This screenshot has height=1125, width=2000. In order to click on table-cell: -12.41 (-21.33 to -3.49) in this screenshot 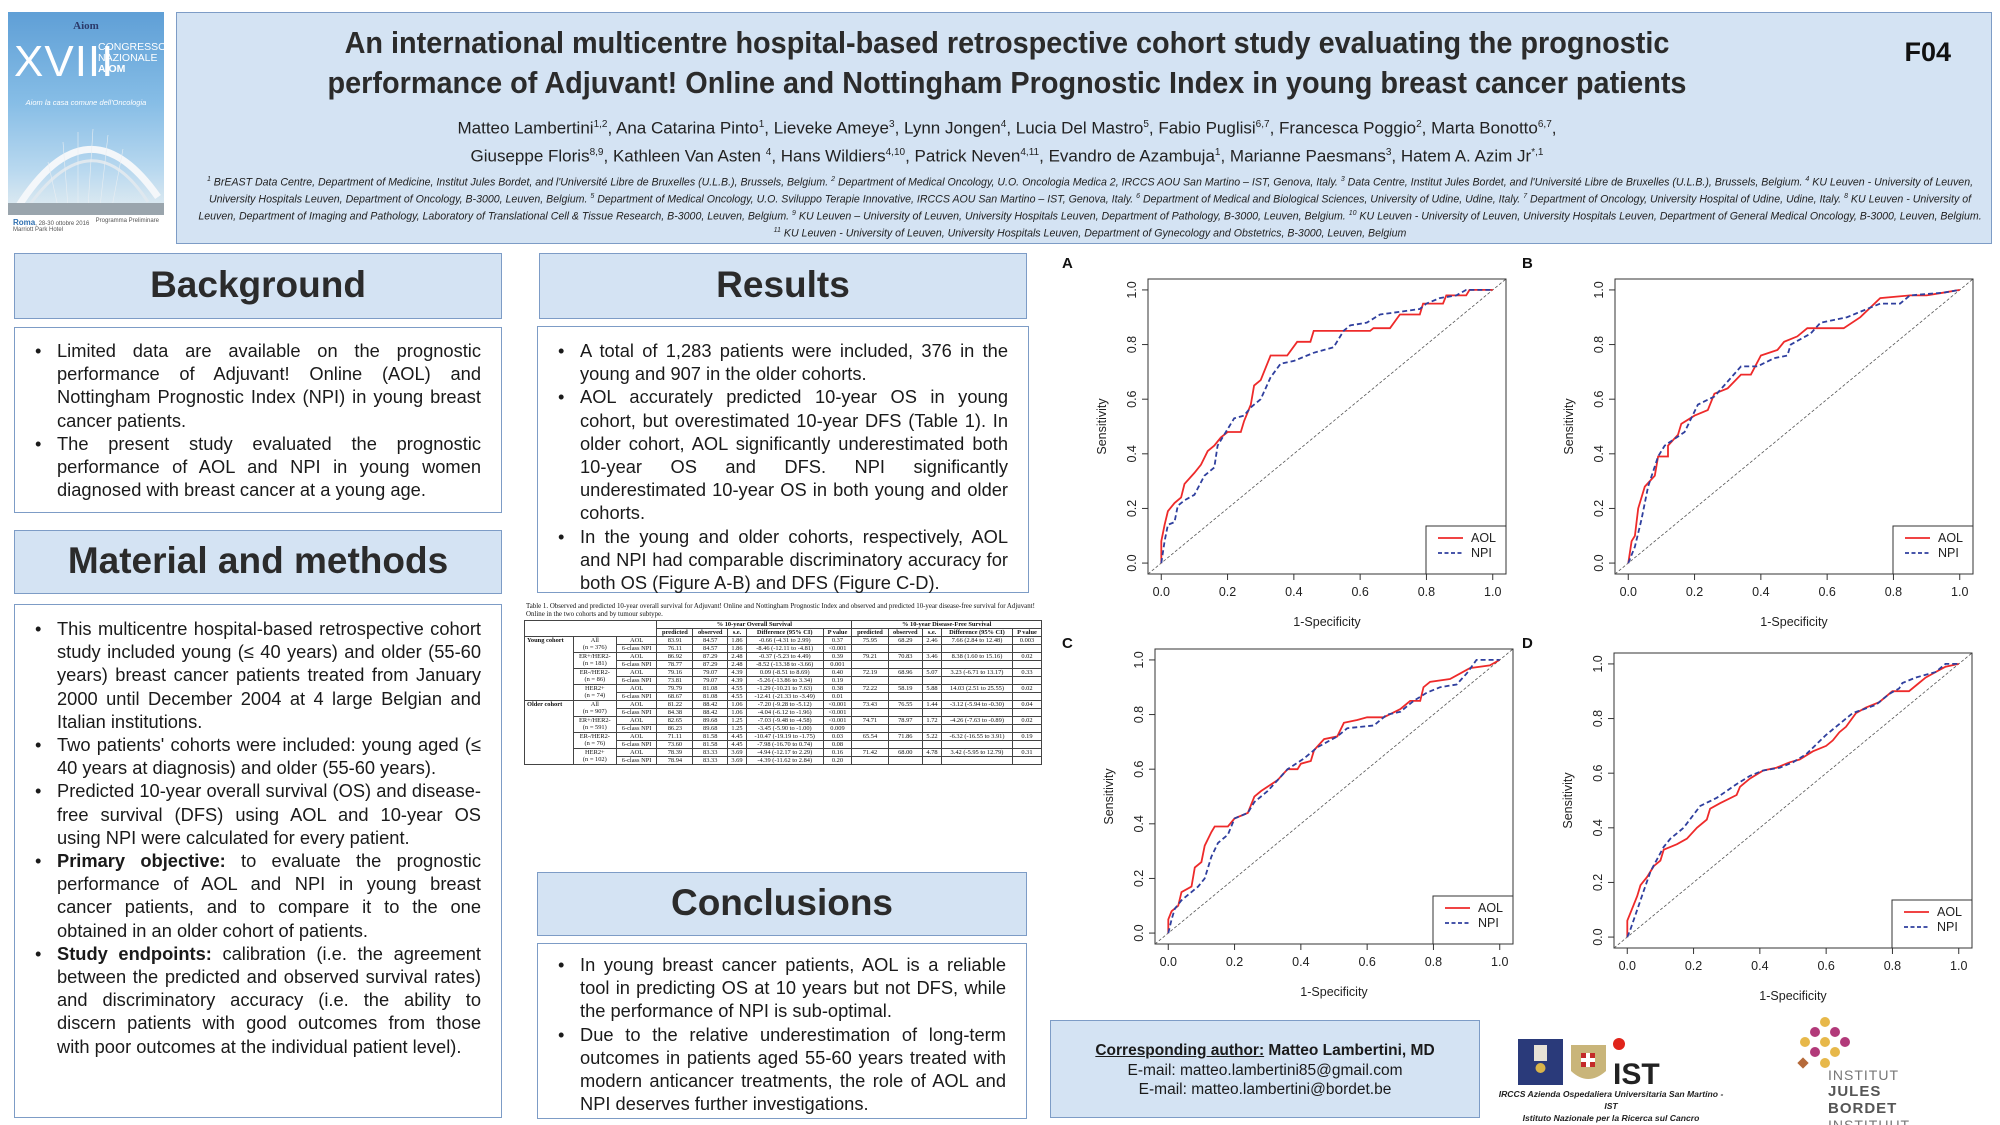, I will do `click(784, 696)`.